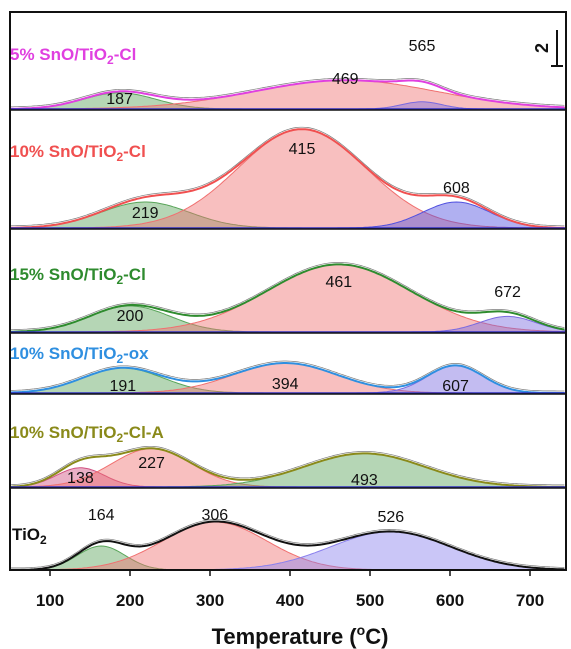 The image size is (571, 649). I want to click on panel-6-sample-name: TiO2, so click(29, 536).